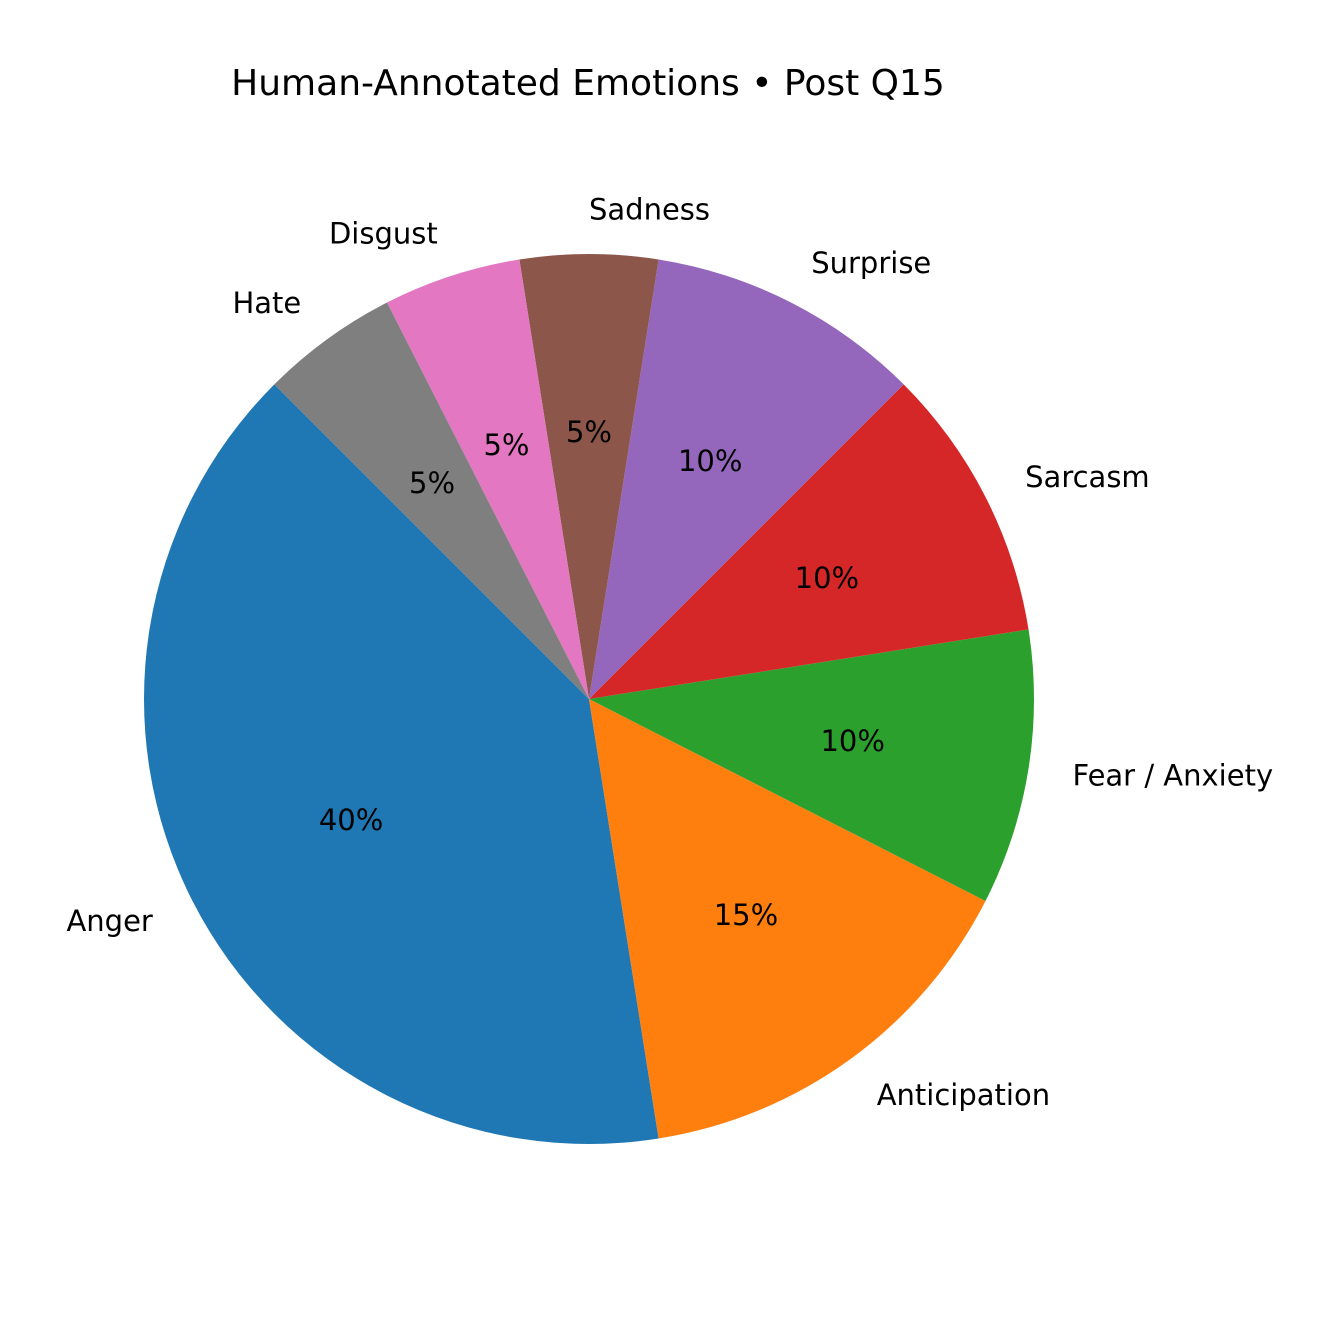 The width and height of the screenshot is (1320, 1320). What do you see at coordinates (506, 445) in the screenshot?
I see `pie-pct-label-disgust: 5%` at bounding box center [506, 445].